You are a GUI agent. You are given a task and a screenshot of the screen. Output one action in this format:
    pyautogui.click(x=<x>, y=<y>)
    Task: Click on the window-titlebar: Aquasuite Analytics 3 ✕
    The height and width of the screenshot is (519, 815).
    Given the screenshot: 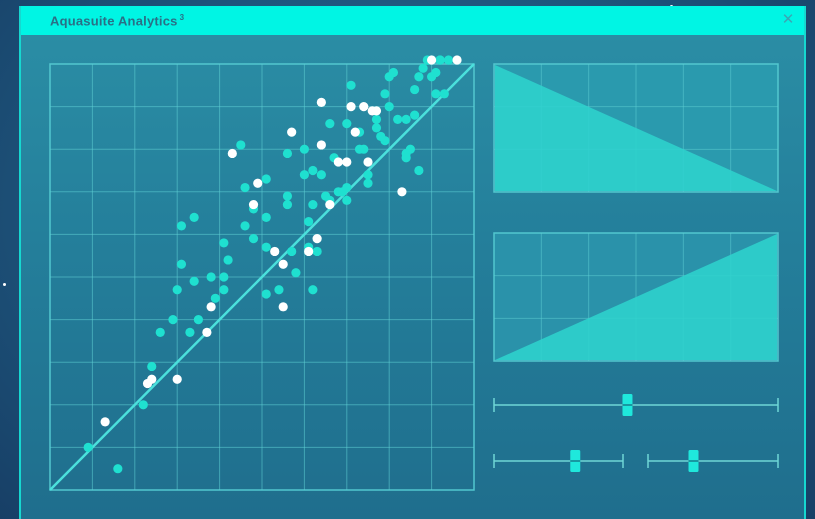 What is the action you would take?
    pyautogui.click(x=412, y=20)
    